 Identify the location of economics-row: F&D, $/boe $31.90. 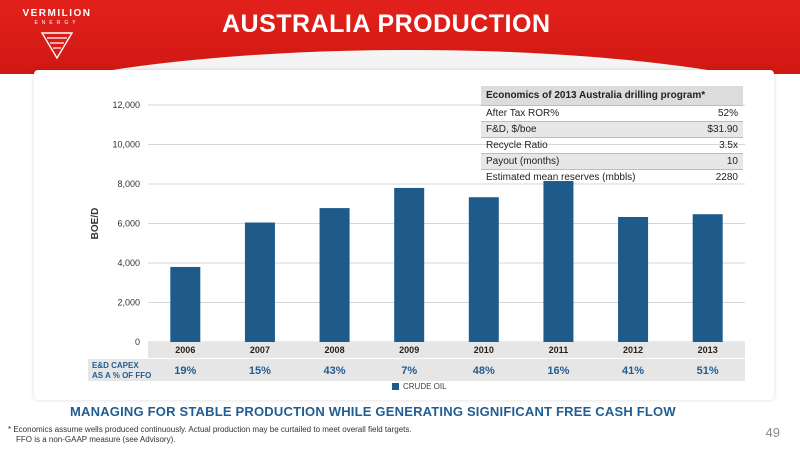
(612, 129).